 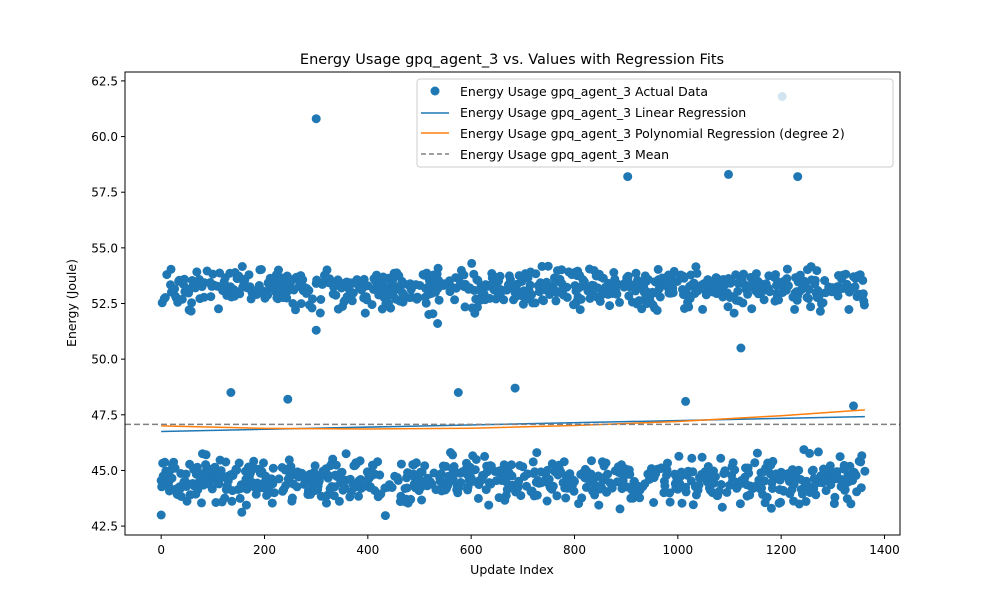 I want to click on x-tick-label: 200, so click(x=264, y=550).